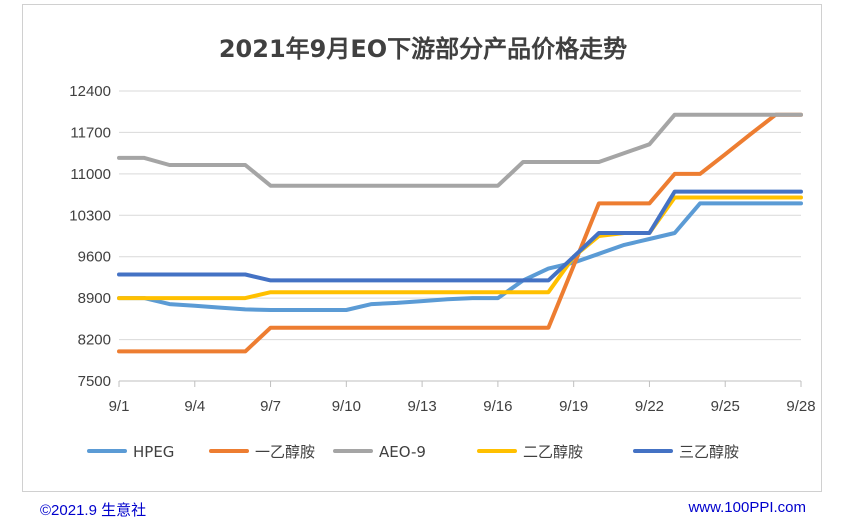 The height and width of the screenshot is (527, 842). Describe the element at coordinates (800, 406) in the screenshot. I see `x-tick-label: 9/28` at that location.